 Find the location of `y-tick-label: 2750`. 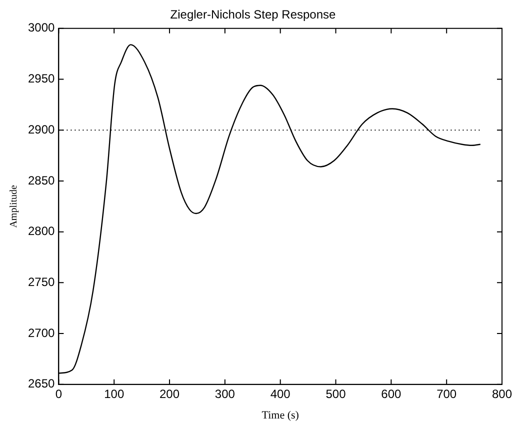

y-tick-label: 2750 is located at coordinates (42, 282).